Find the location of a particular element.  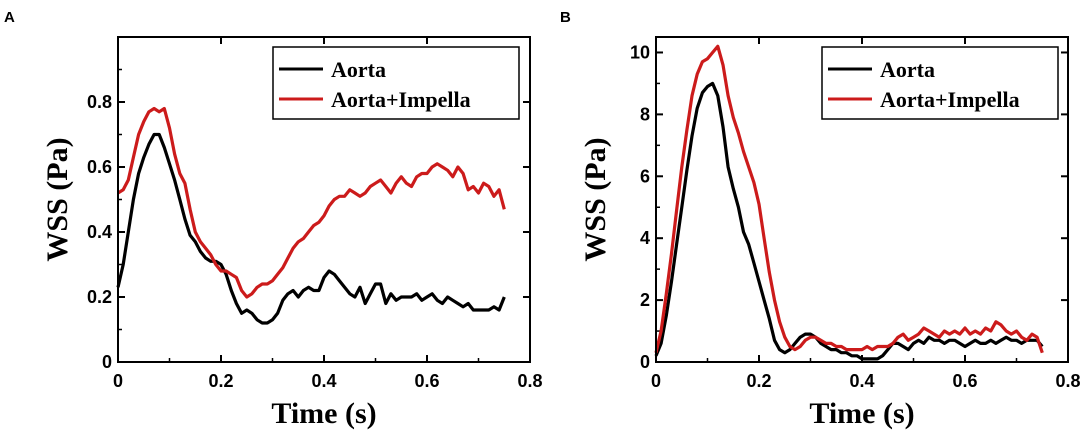

panel-b-legend-label-aorta: Aorta is located at coordinates (907, 69).